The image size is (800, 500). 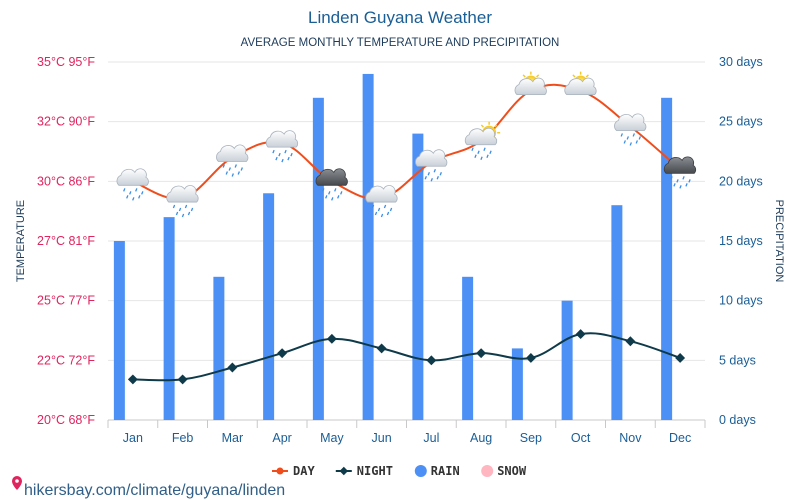 What do you see at coordinates (375, 471) in the screenshot?
I see `legend-label: NIGHT` at bounding box center [375, 471].